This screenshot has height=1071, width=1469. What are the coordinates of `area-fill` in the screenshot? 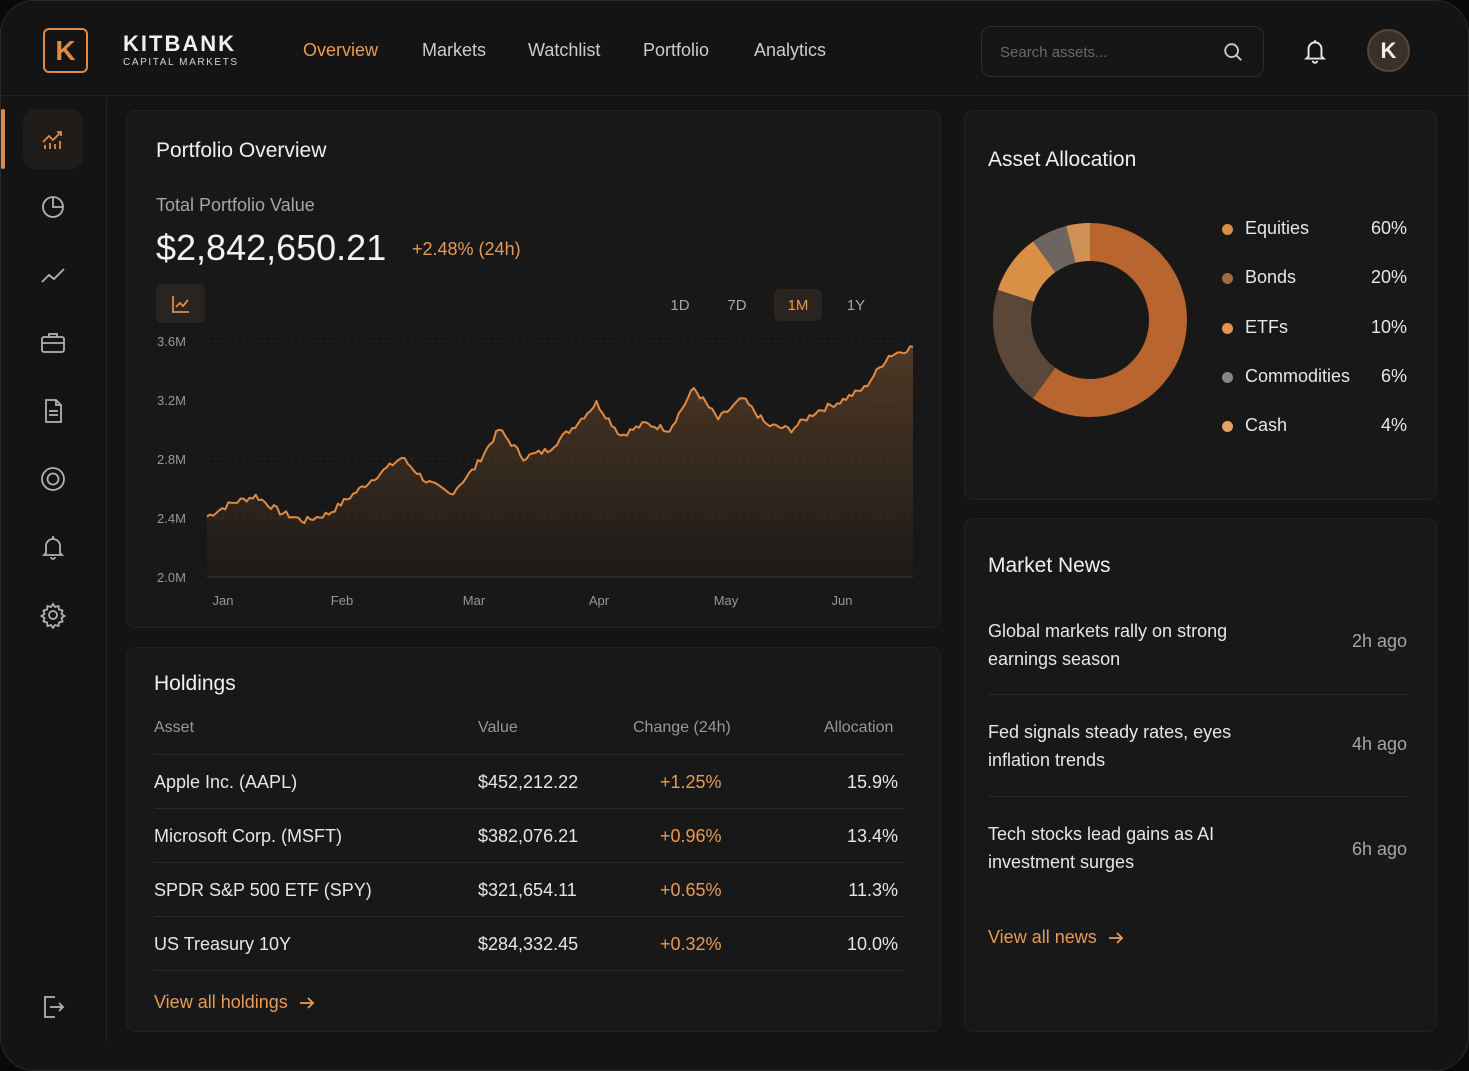 It's located at (560, 461).